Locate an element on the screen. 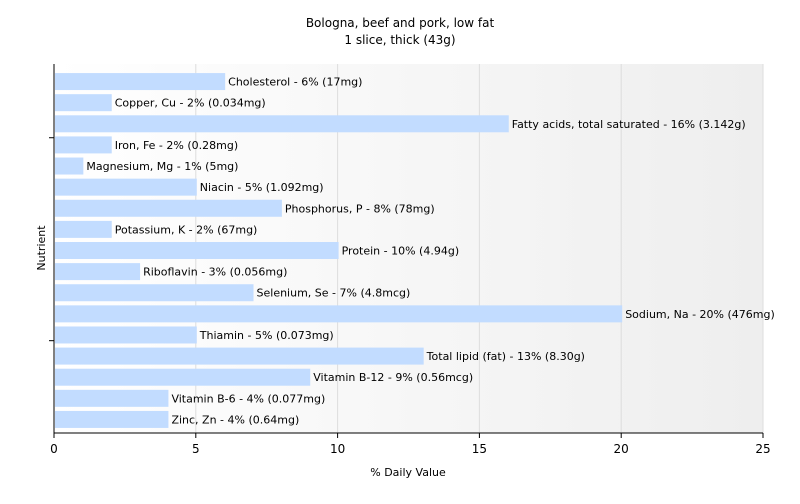  bar-data-label: Niacin - 5% (1.092mg) is located at coordinates (262, 187).